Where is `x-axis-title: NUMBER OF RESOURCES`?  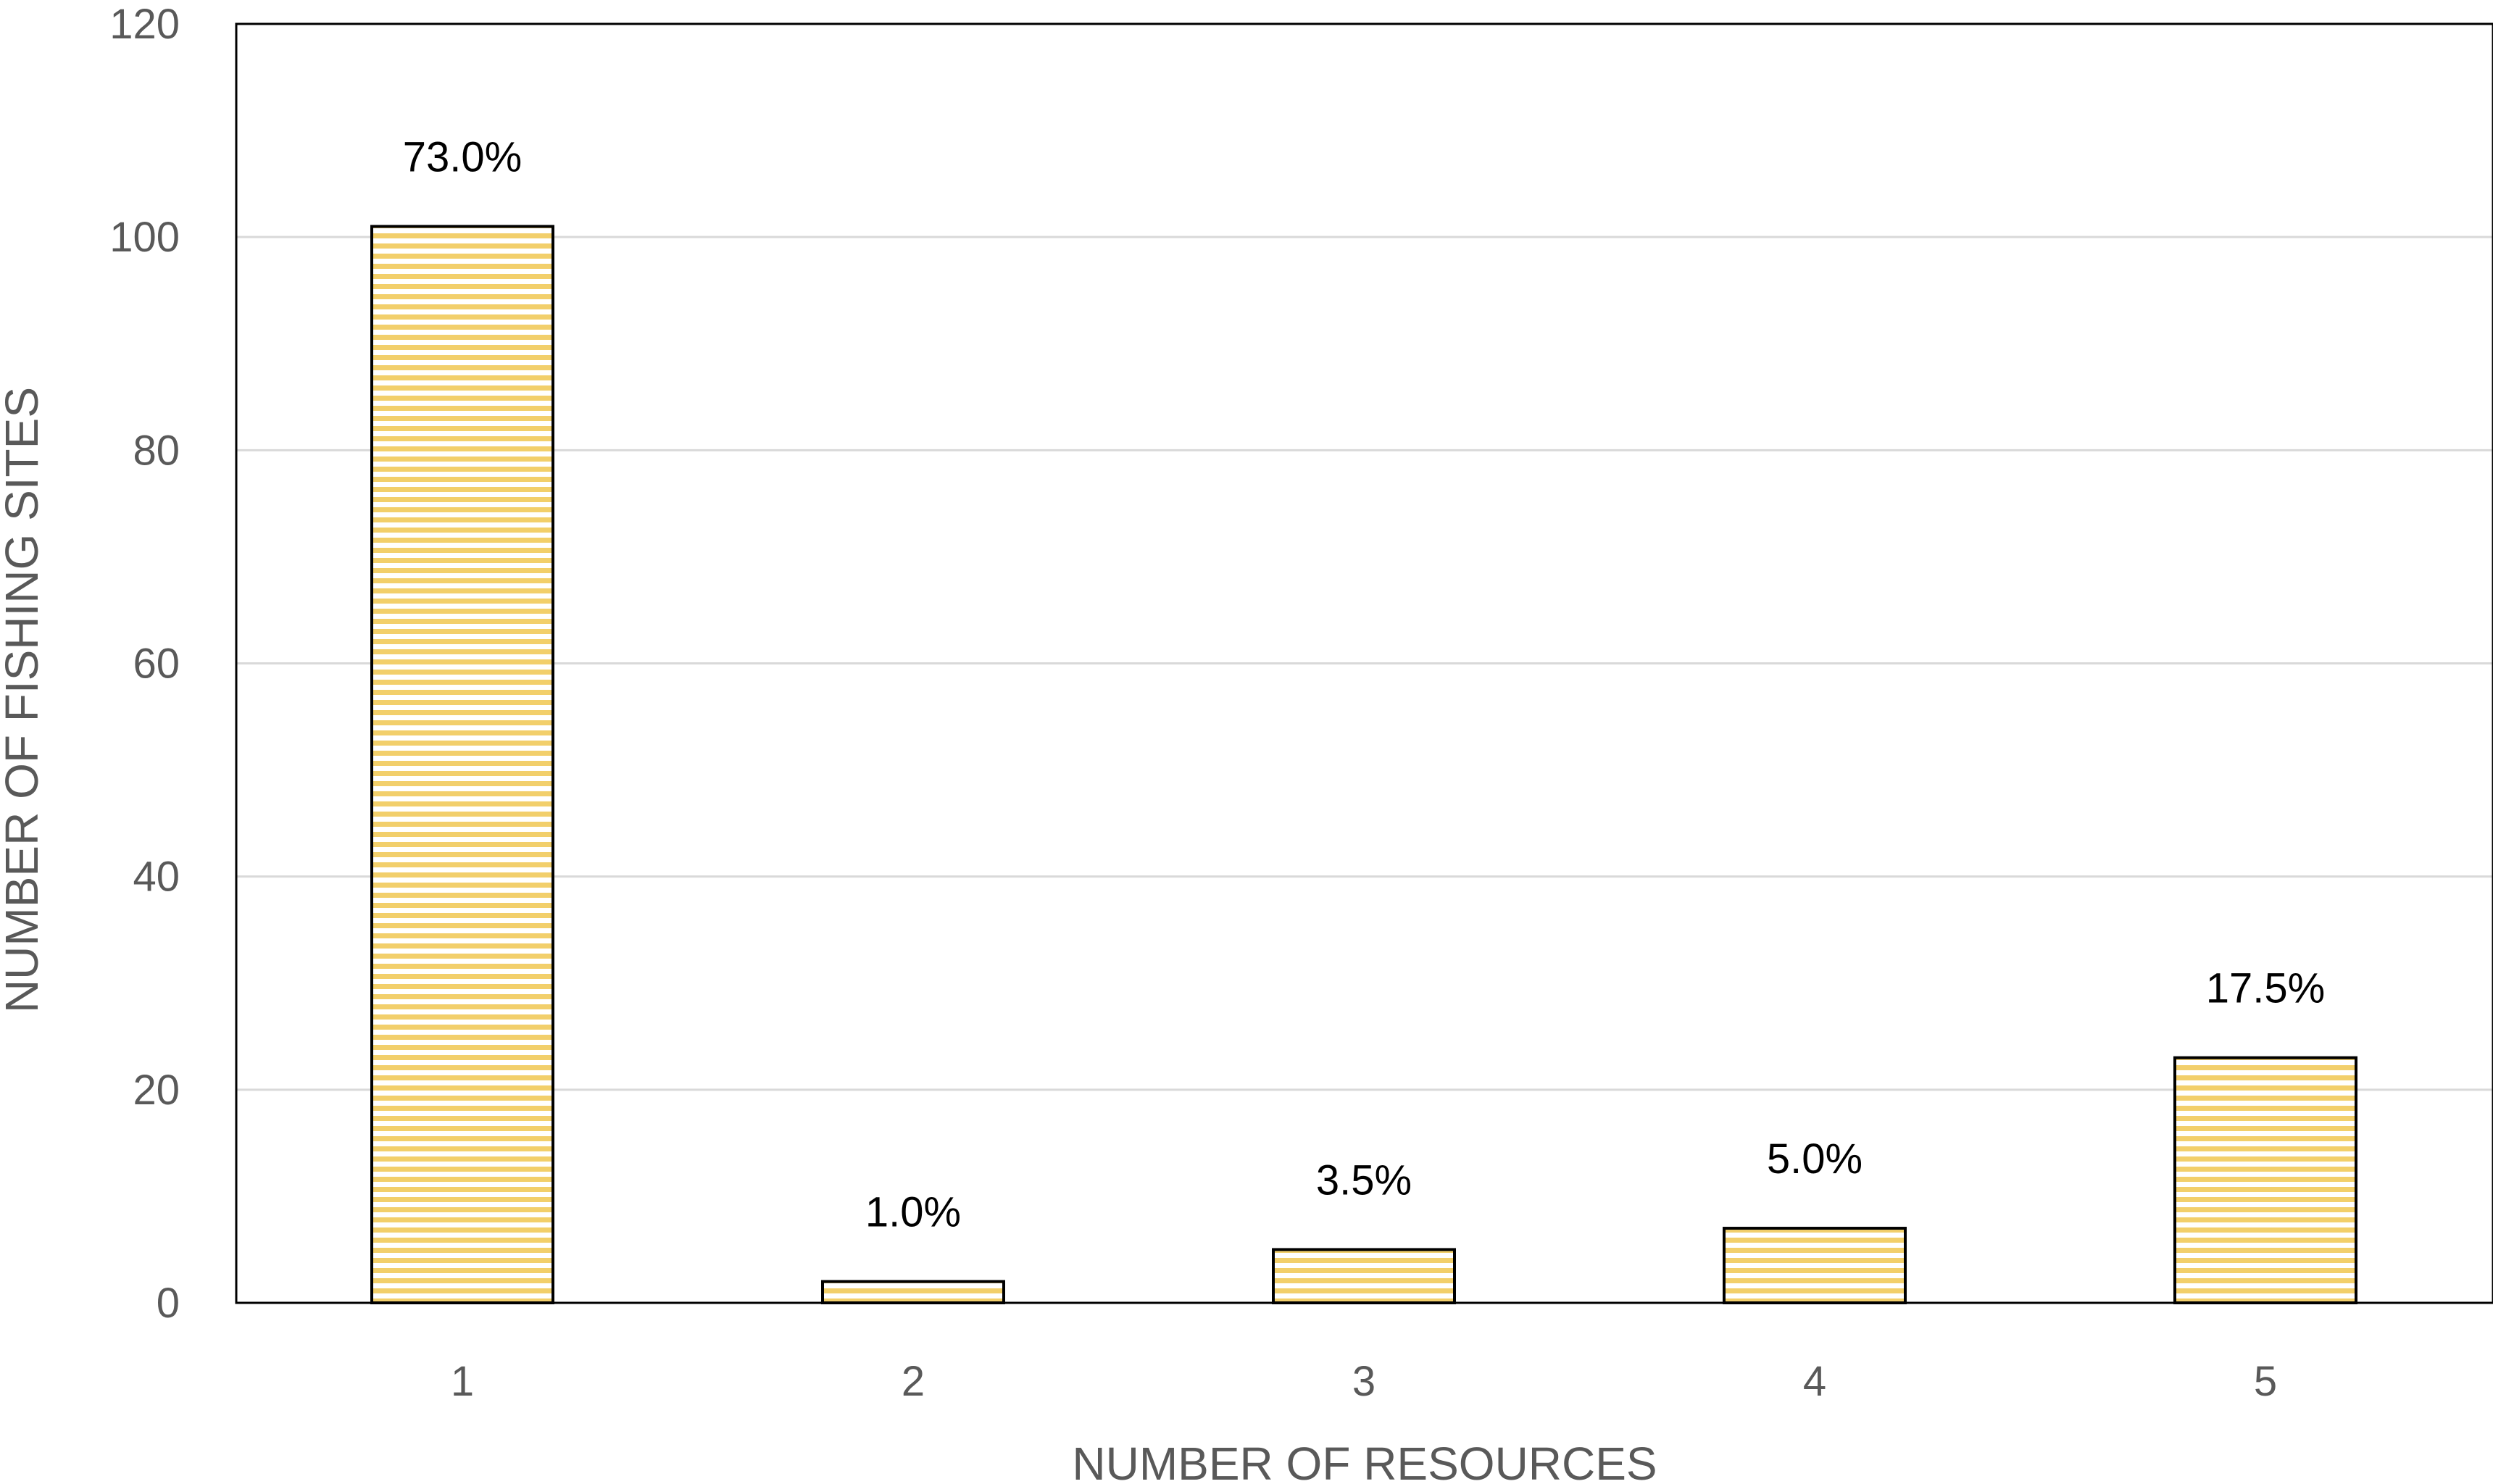 x-axis-title: NUMBER OF RESOURCES is located at coordinates (1365, 1461).